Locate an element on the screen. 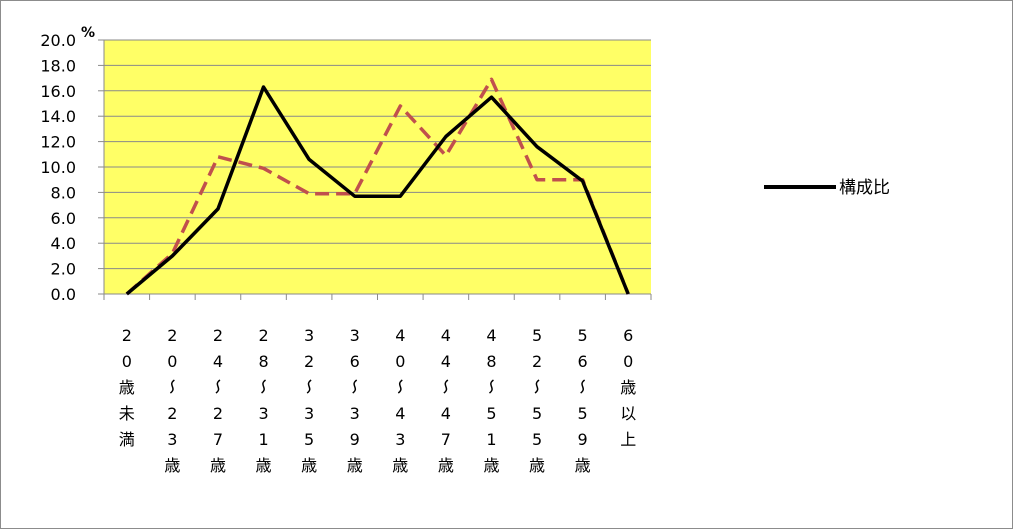 Image resolution: width=1013 pixels, height=532 pixels. x-tick-label: 3 2 3 5 歳 is located at coordinates (309, 400).